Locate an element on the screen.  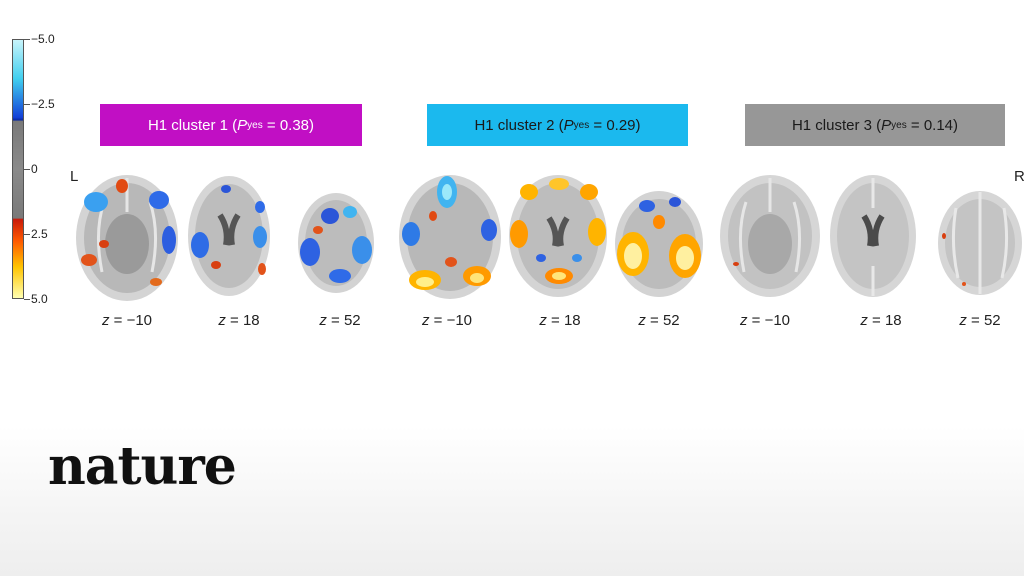
cluster-1-prefix: H1 cluster 1 ( is located at coordinates (192, 125).